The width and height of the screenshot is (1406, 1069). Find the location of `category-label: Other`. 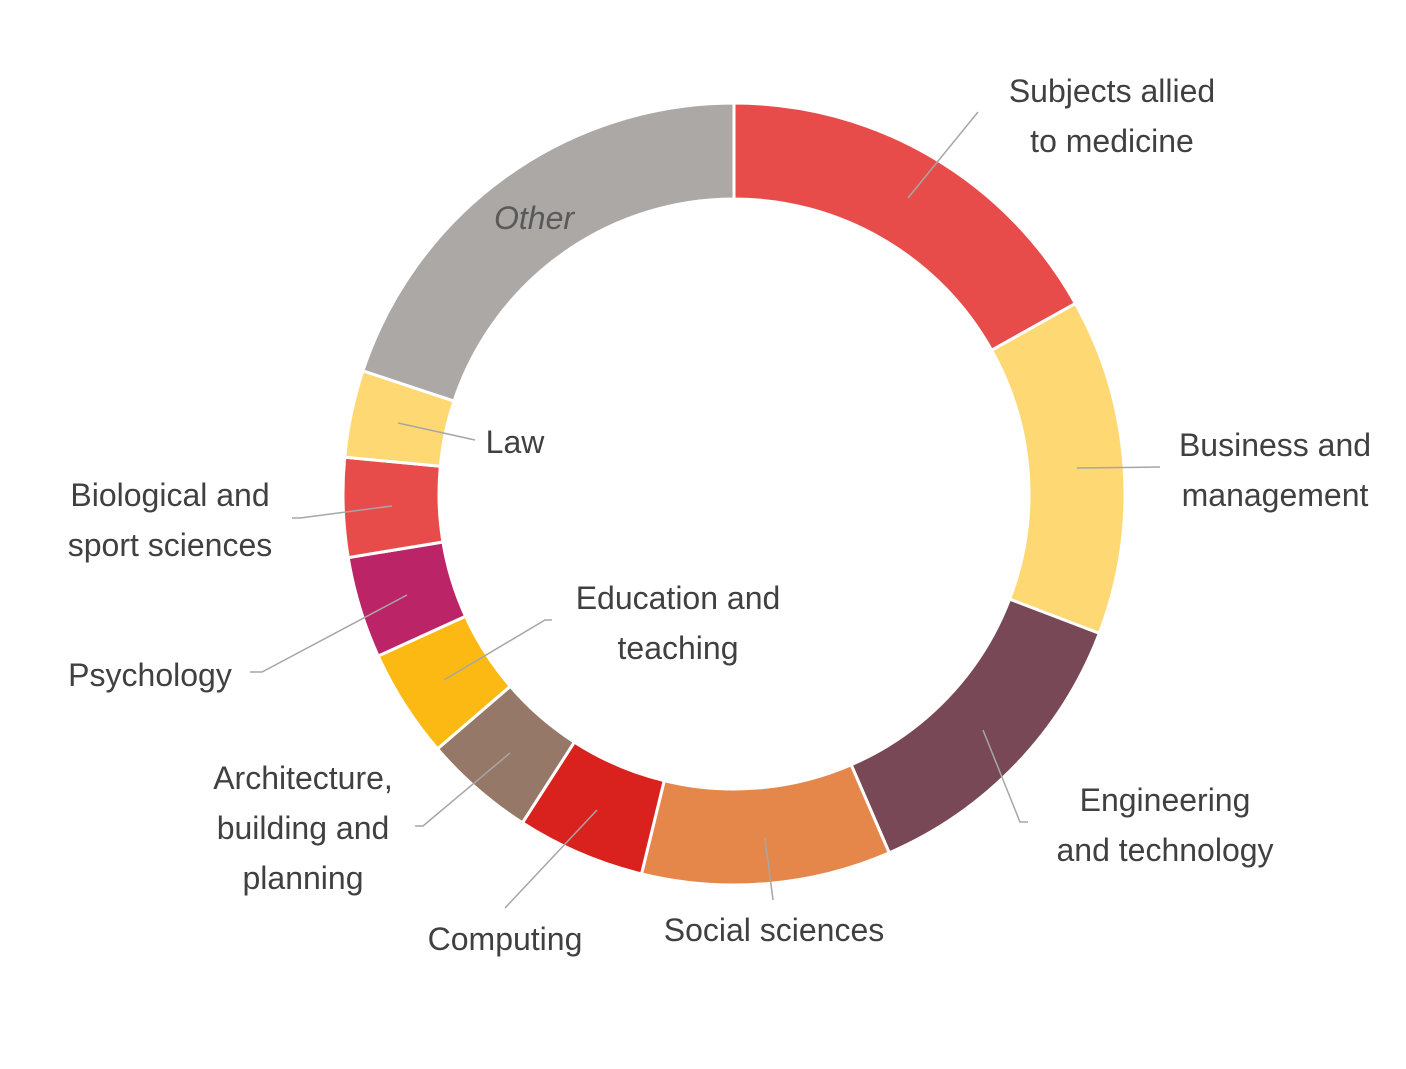

category-label: Other is located at coordinates (534, 218).